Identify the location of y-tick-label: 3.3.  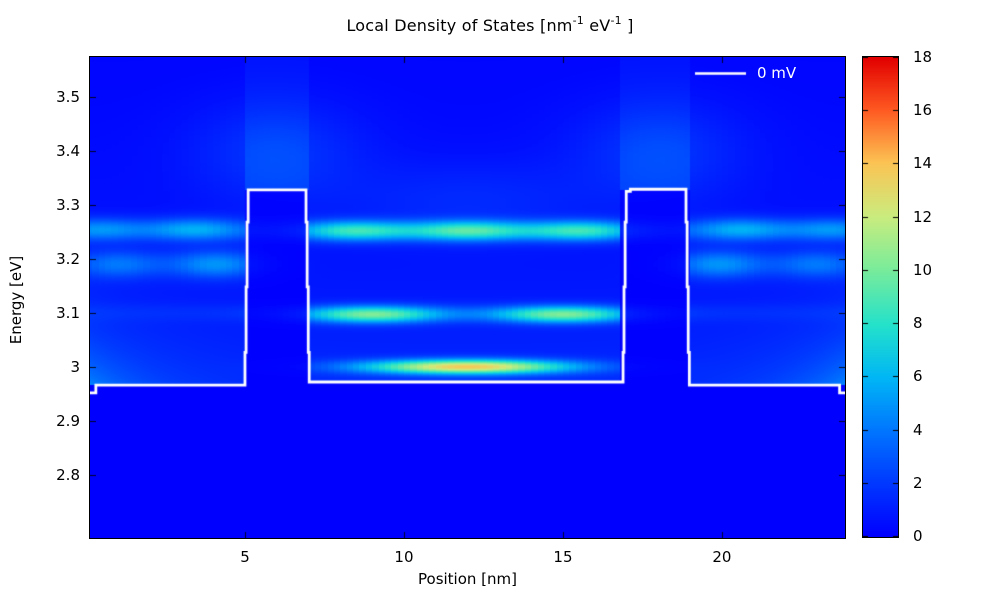
(68, 204).